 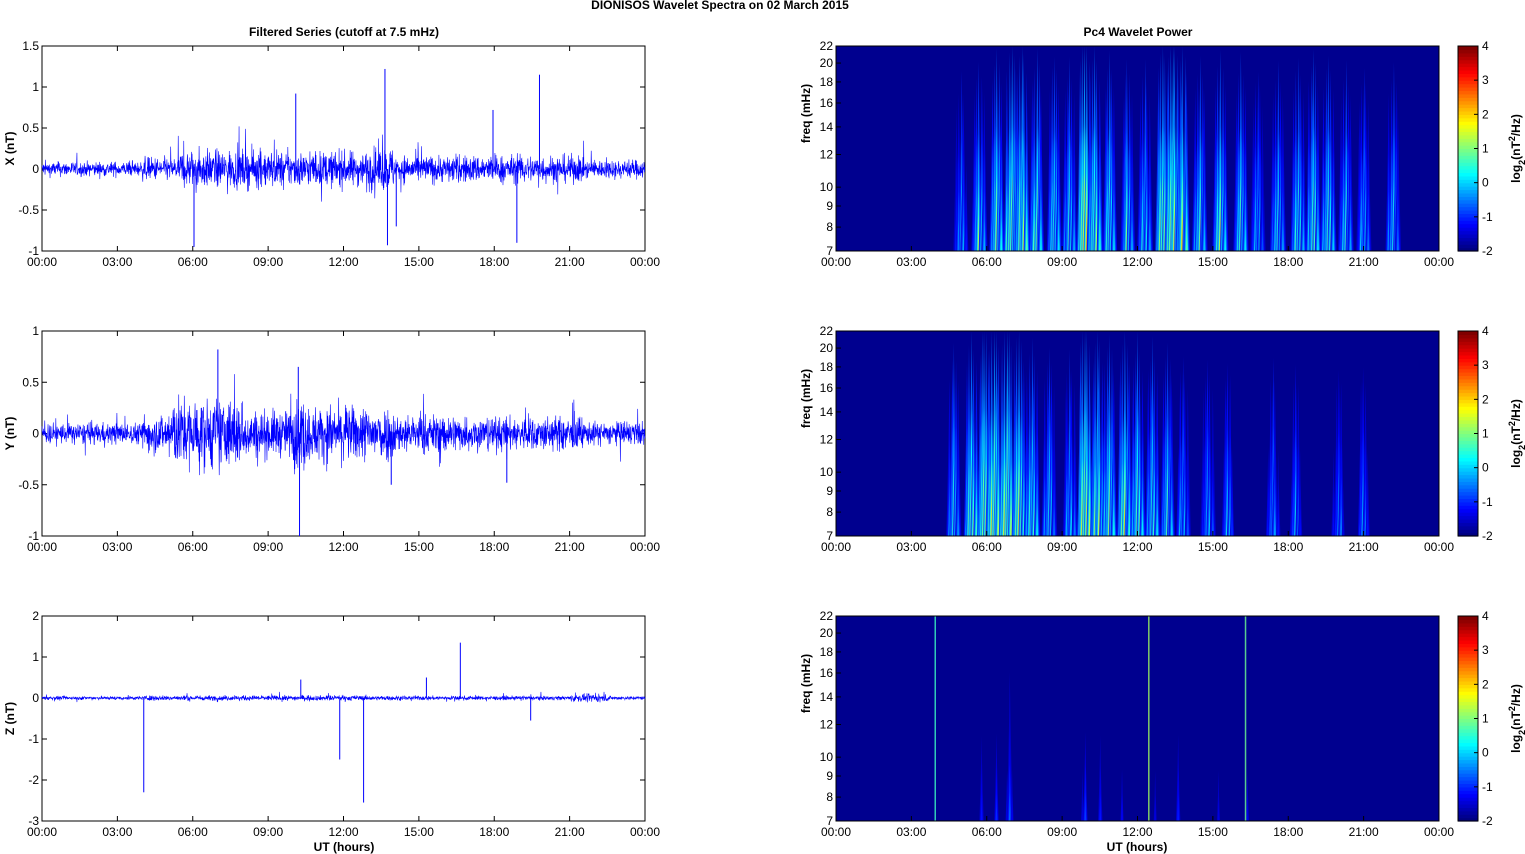 What do you see at coordinates (1516, 148) in the screenshot?
I see `wavelet-x-colorbar-label: log2(nT2/Hz)` at bounding box center [1516, 148].